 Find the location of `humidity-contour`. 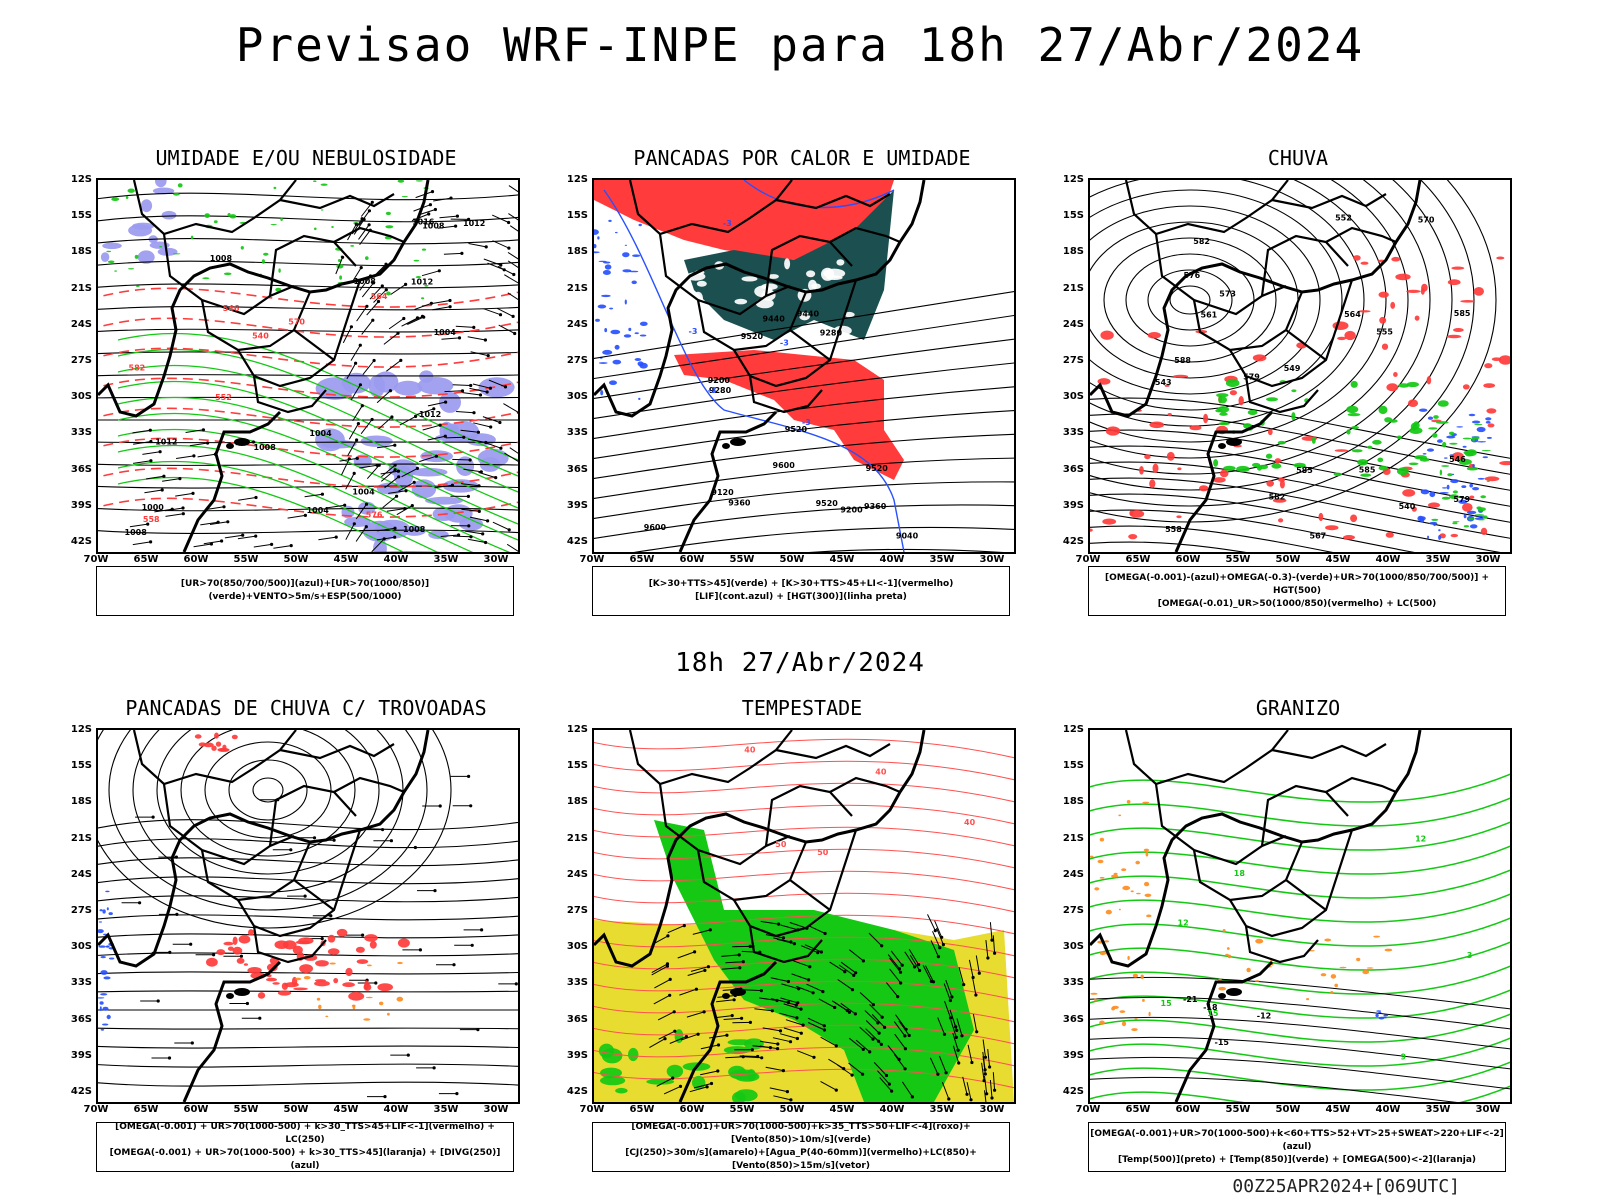

humidity-contour is located at coordinates (314, 490).